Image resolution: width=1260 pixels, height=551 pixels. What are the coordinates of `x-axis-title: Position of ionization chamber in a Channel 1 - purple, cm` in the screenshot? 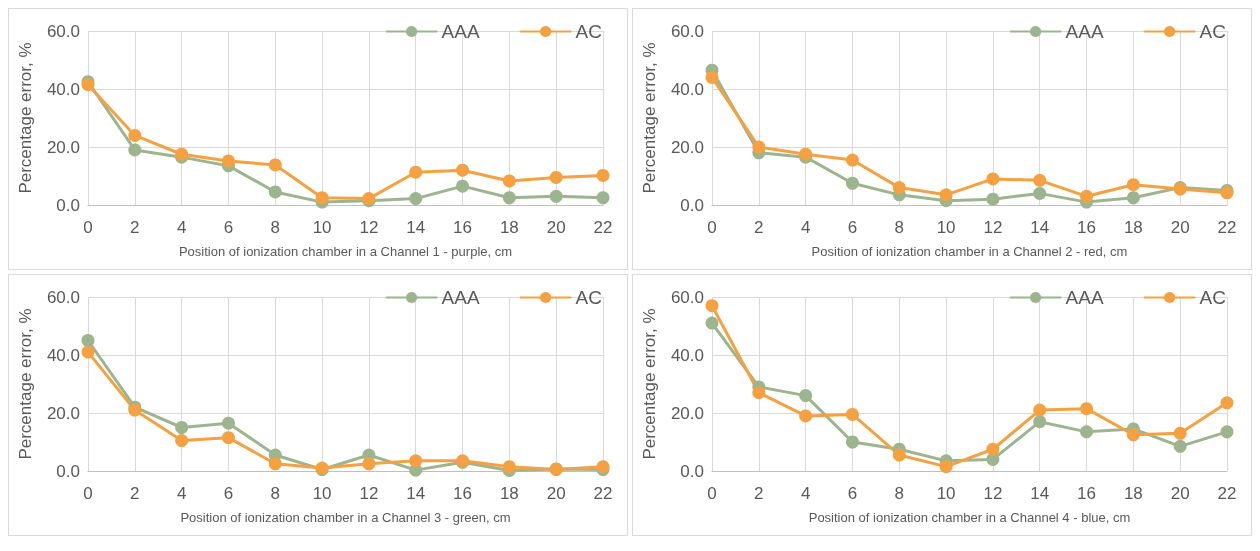 It's located at (345, 251).